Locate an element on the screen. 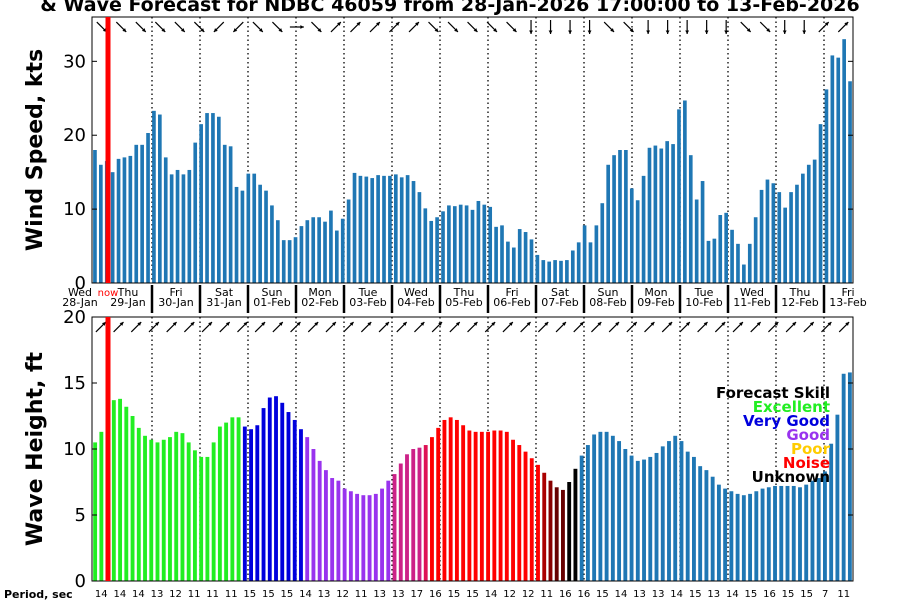 The height and width of the screenshot is (600, 900). date-label: 03-Feb is located at coordinates (367, 302).